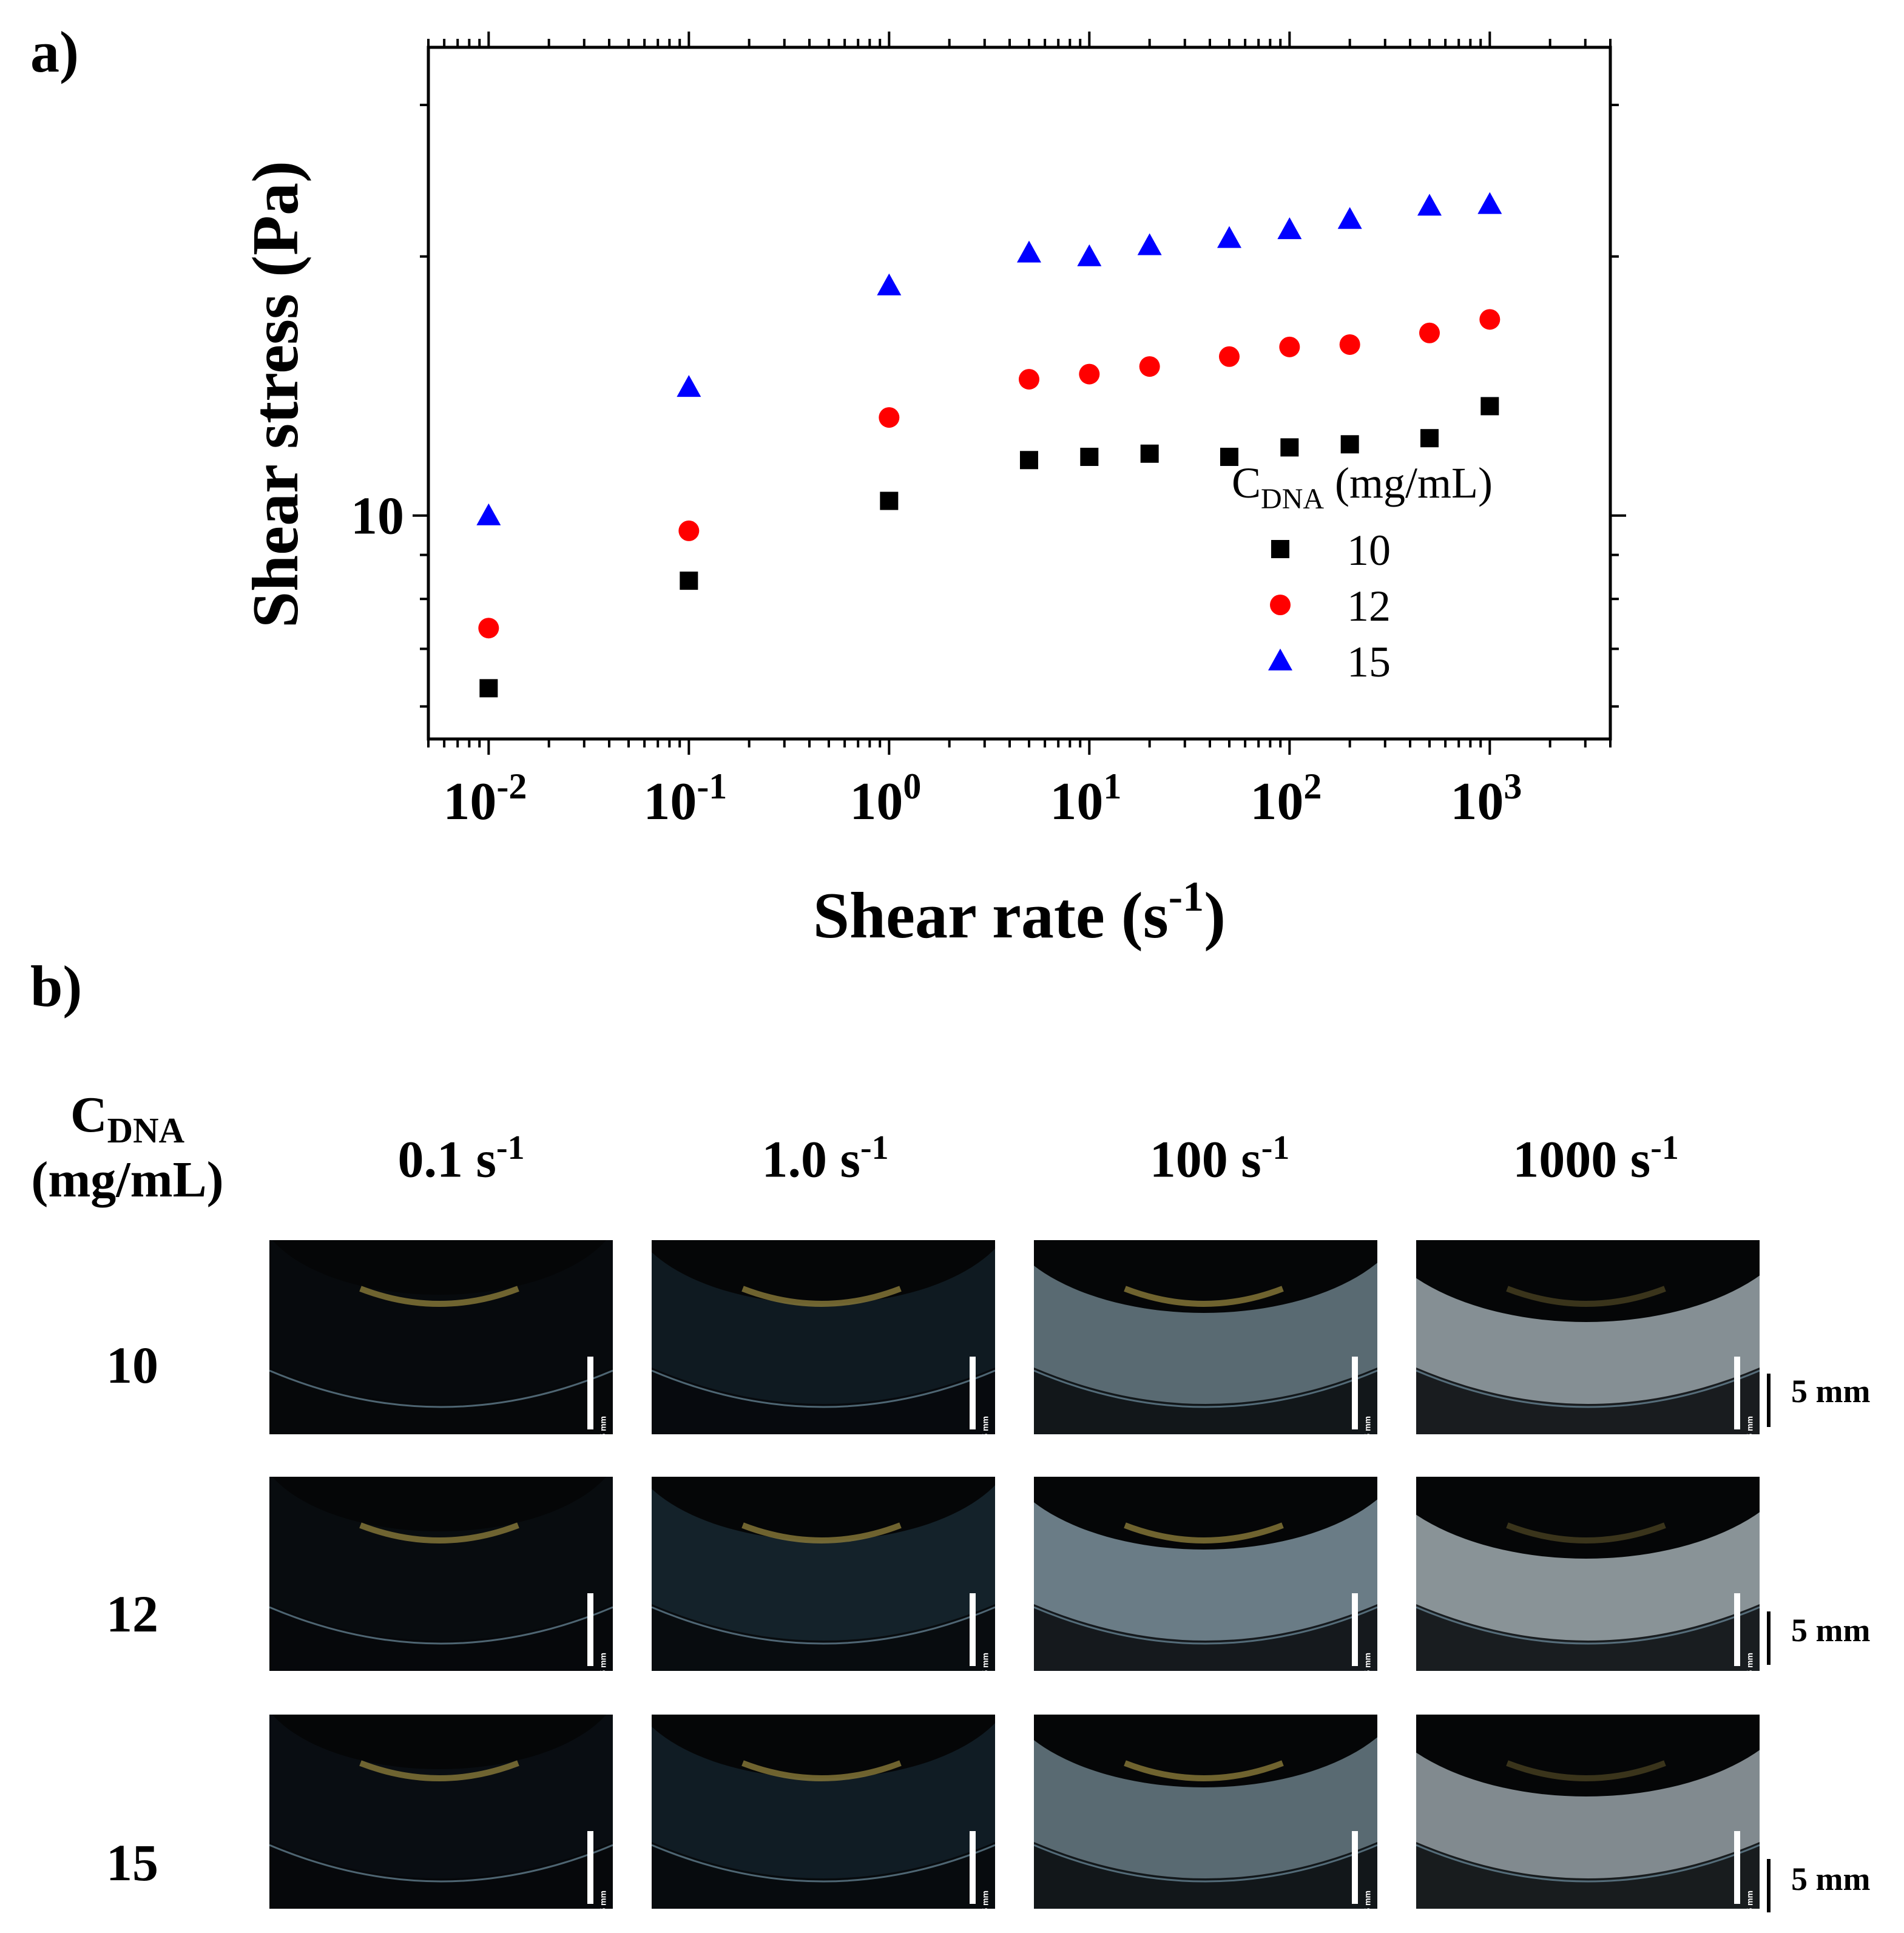  Describe the element at coordinates (56, 987) in the screenshot. I see `panel-b-label: b)` at that location.